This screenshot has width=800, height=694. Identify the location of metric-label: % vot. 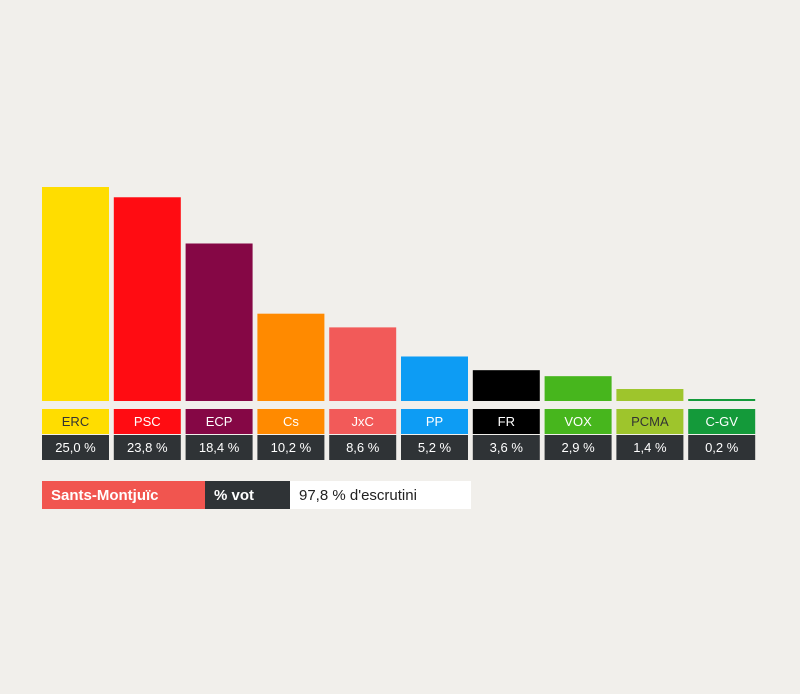
(247, 495).